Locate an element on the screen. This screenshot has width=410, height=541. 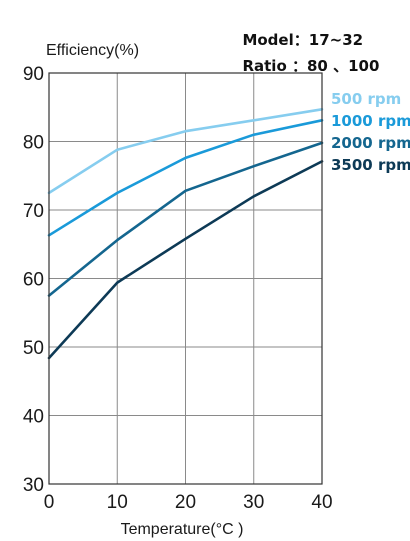
ratio-label: Ratio is located at coordinates (264, 66).